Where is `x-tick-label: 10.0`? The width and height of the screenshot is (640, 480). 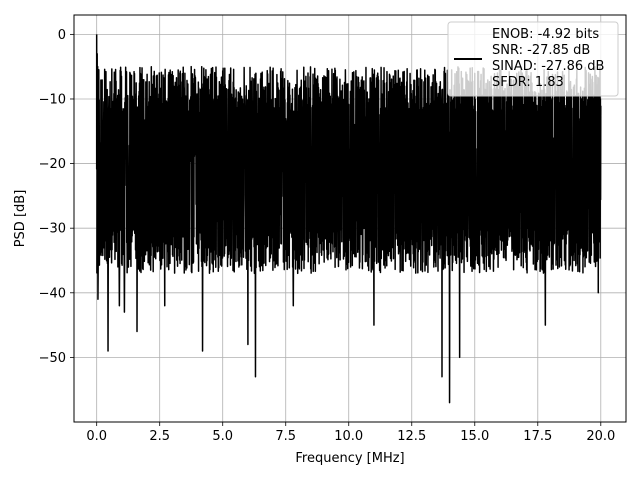
x-tick-label: 10.0 is located at coordinates (348, 436).